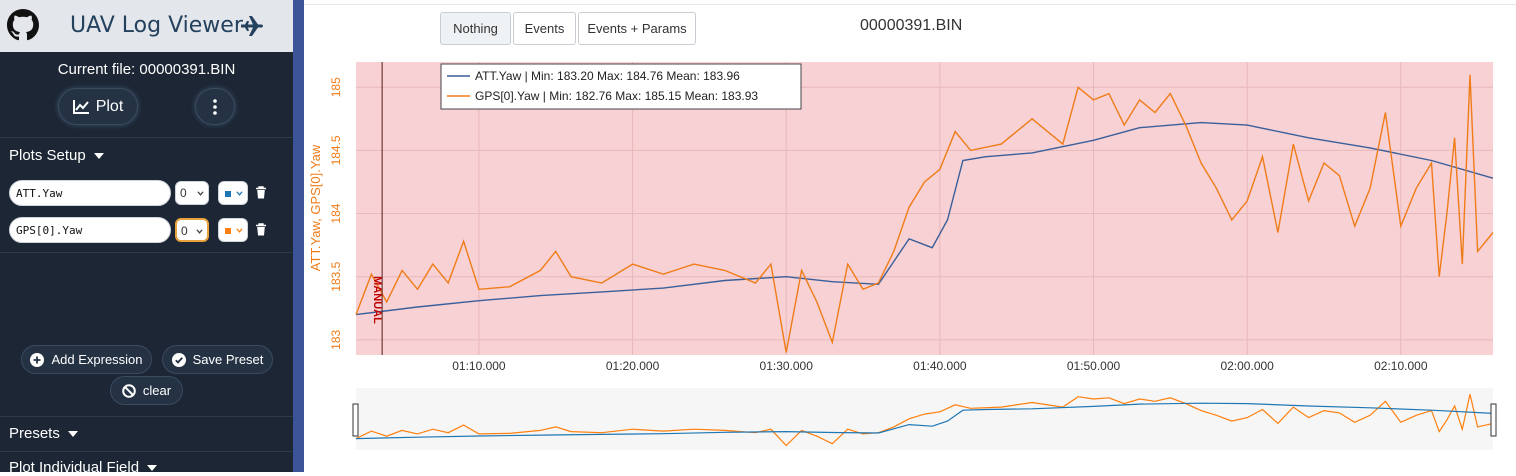 The image size is (1516, 476). I want to click on x-tick-label: 01:50.000, so click(1094, 366).